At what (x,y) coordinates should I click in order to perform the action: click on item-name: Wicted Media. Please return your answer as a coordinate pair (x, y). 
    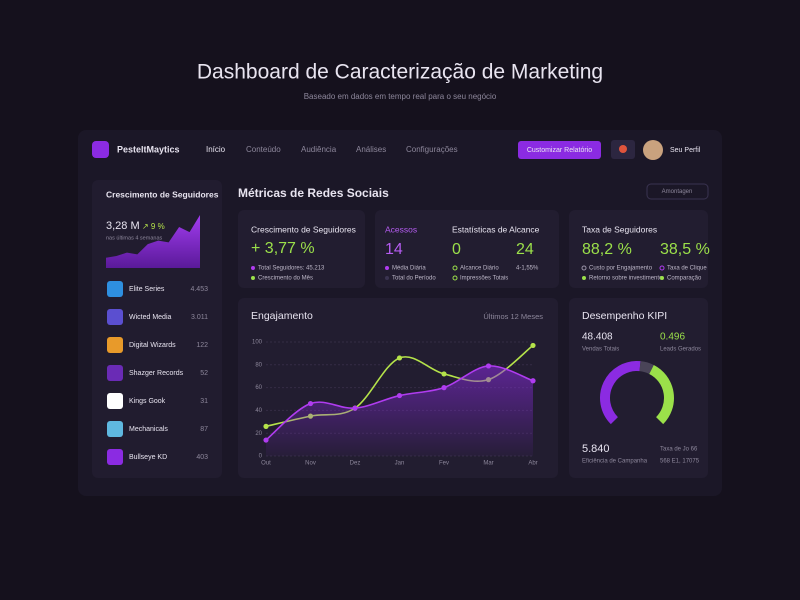
    Looking at the image, I should click on (150, 317).